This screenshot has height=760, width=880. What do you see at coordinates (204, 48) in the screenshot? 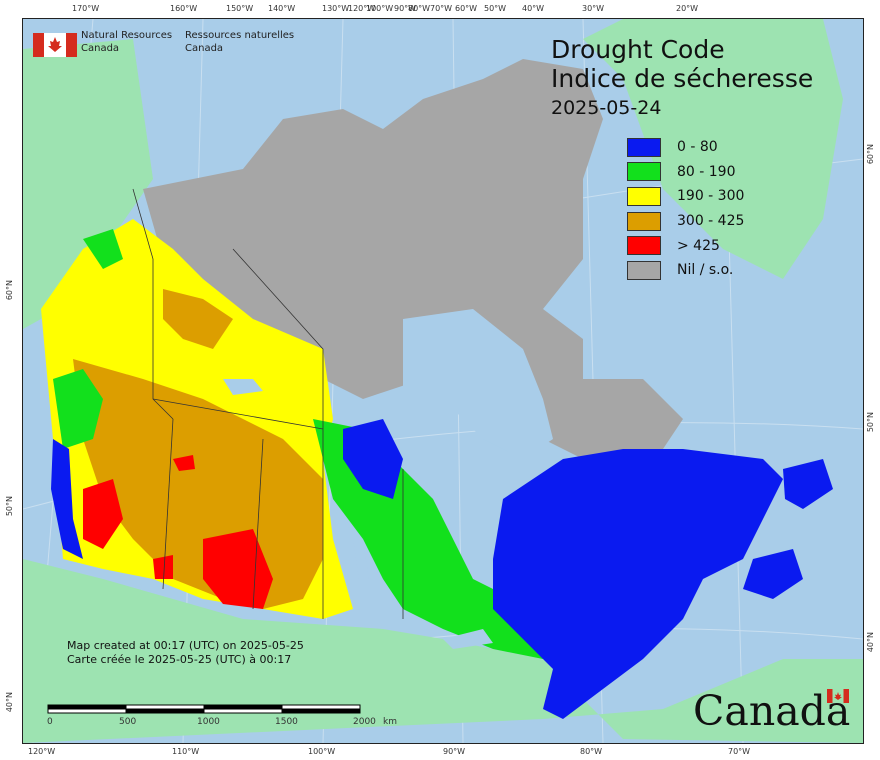
I see `agency-name-fr-2: Canada` at bounding box center [204, 48].